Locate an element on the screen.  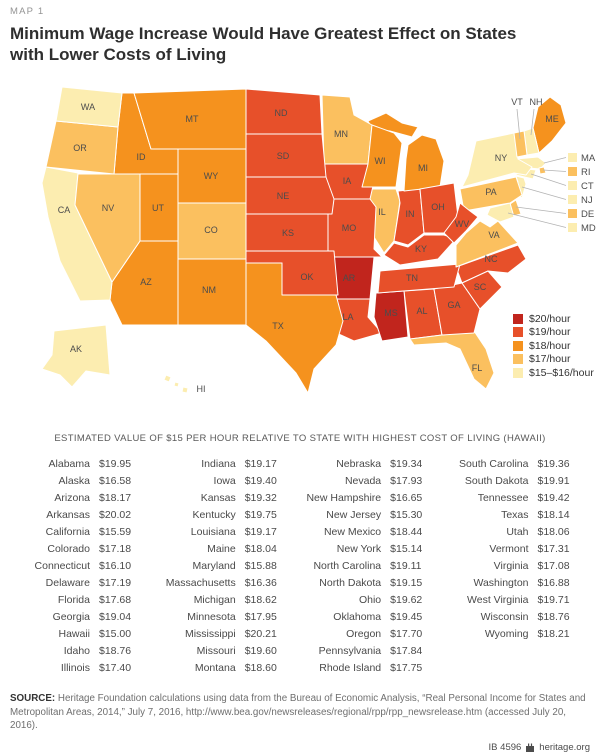
state-name: Minnesota is located at coordinates (211, 616).